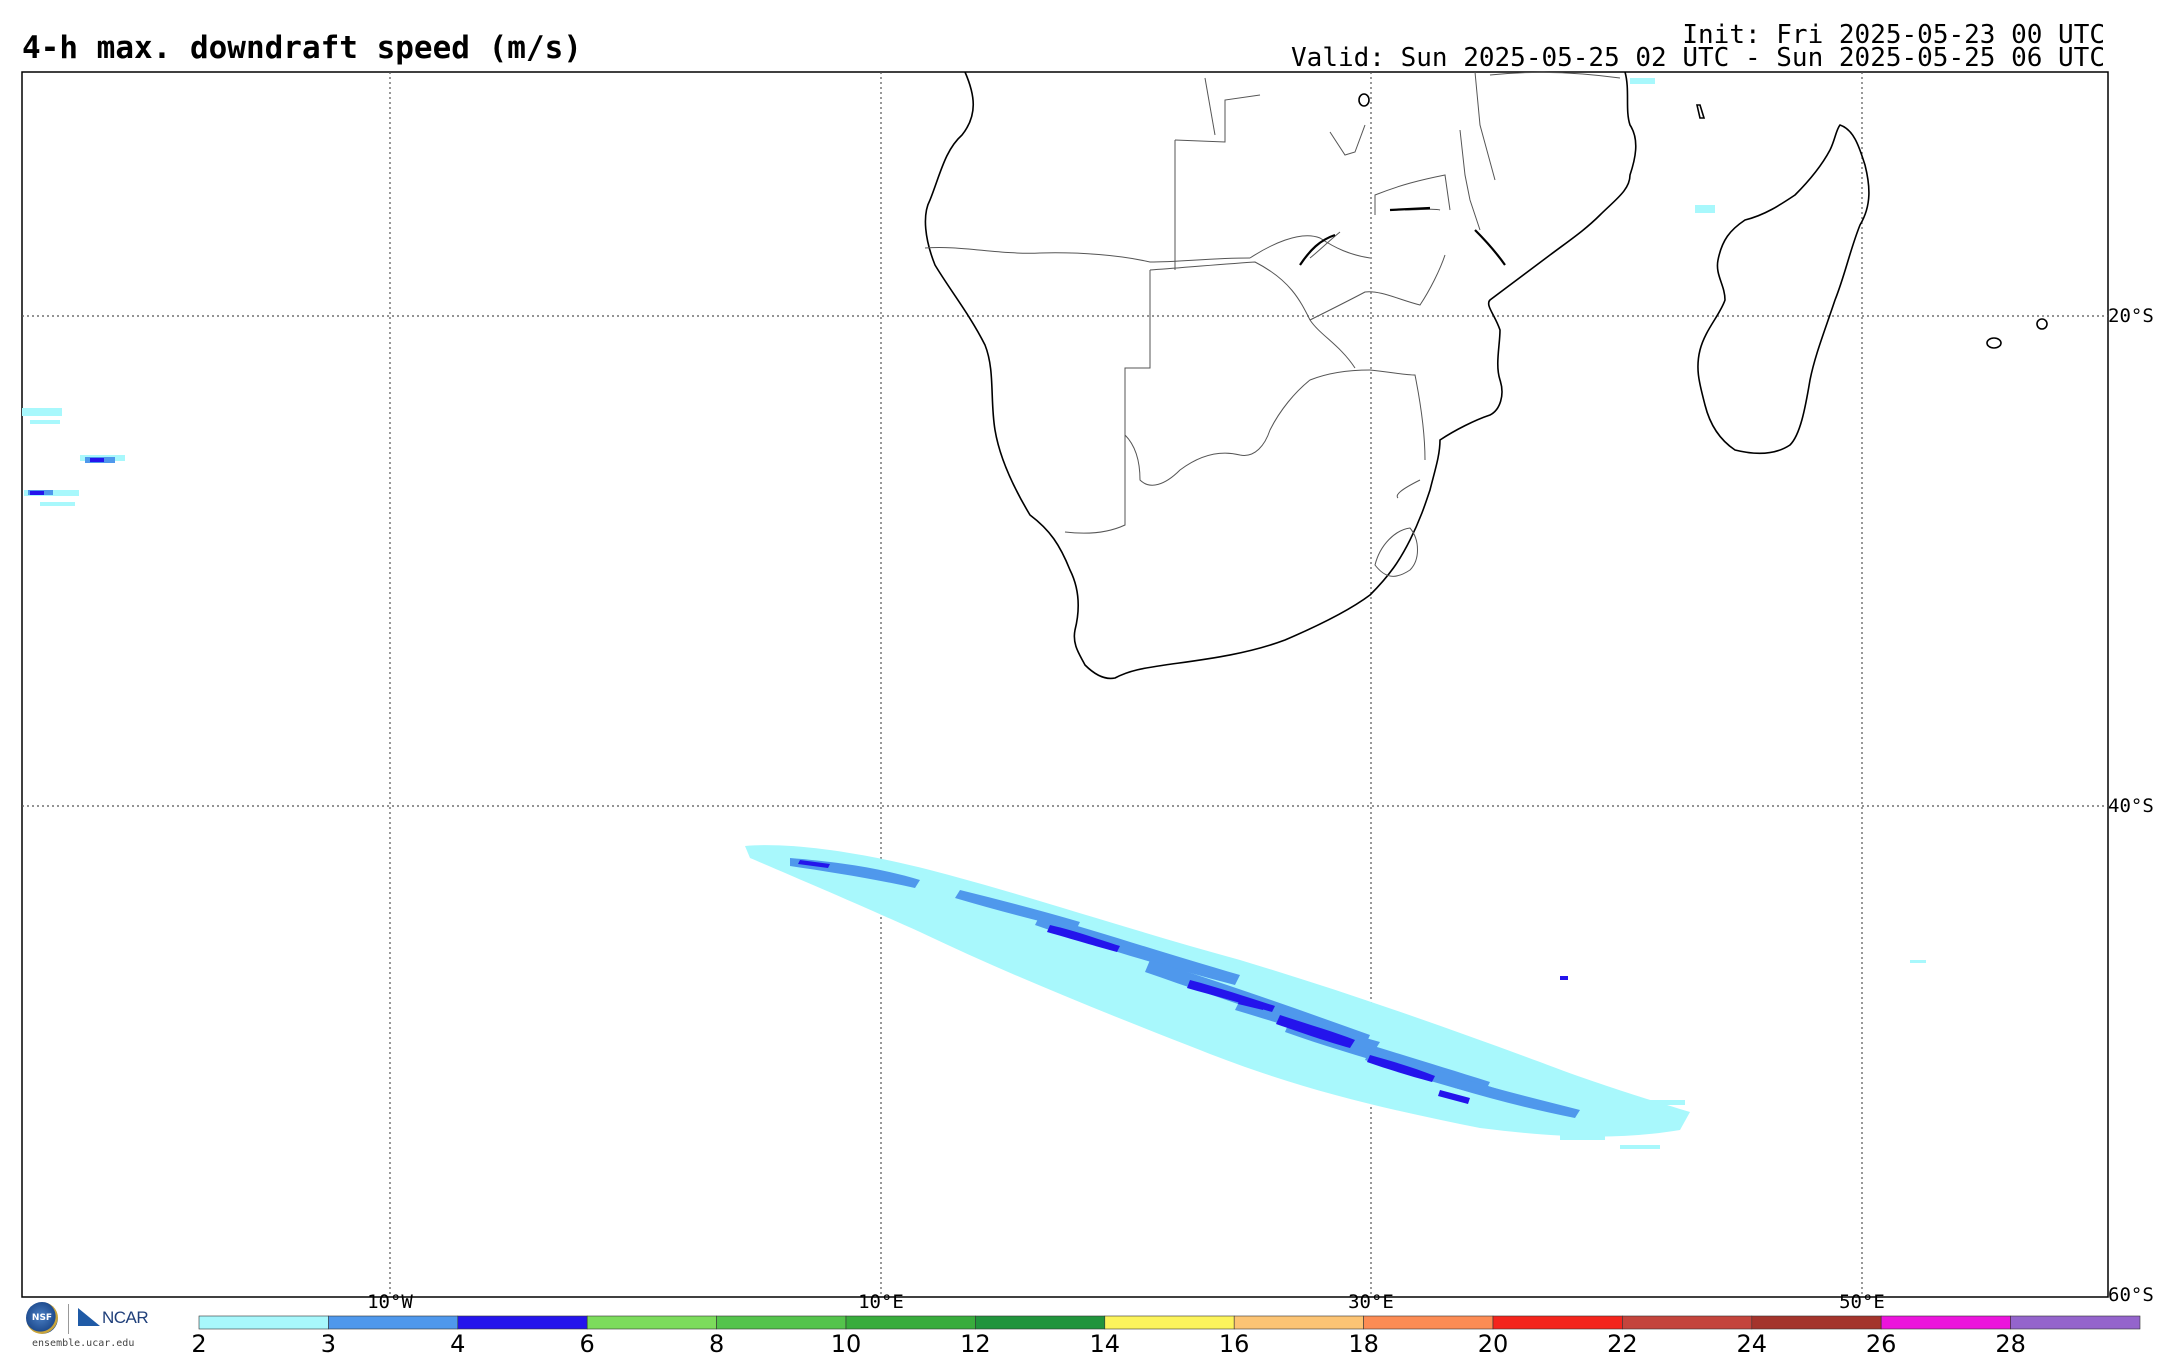 The width and height of the screenshot is (2160, 1358). I want to click on lon-label-30e: 30°E, so click(1371, 1302).